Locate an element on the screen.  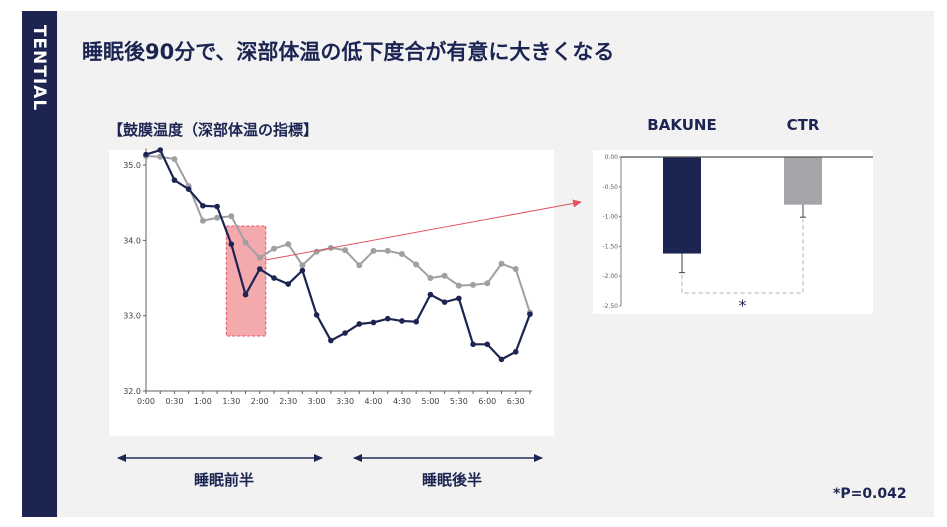
line-y-tick-label: 34.0 is located at coordinates (132, 240).